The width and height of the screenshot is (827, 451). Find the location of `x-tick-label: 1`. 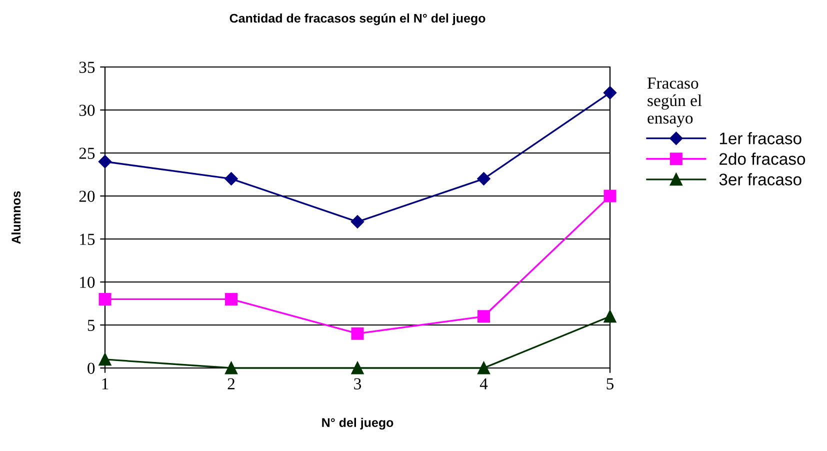

x-tick-label: 1 is located at coordinates (105, 384).